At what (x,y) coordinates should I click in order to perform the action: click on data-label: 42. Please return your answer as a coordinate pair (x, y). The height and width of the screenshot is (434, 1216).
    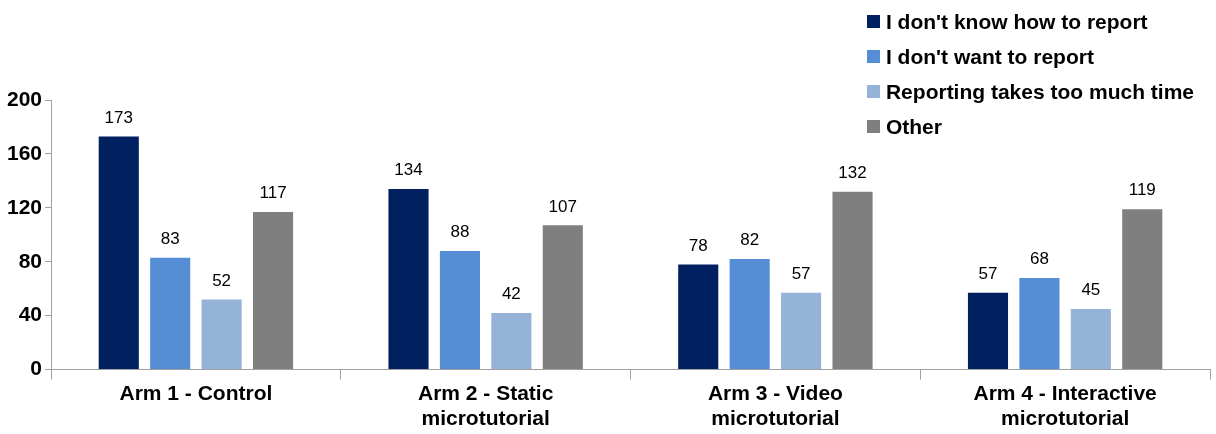
    Looking at the image, I should click on (511, 294).